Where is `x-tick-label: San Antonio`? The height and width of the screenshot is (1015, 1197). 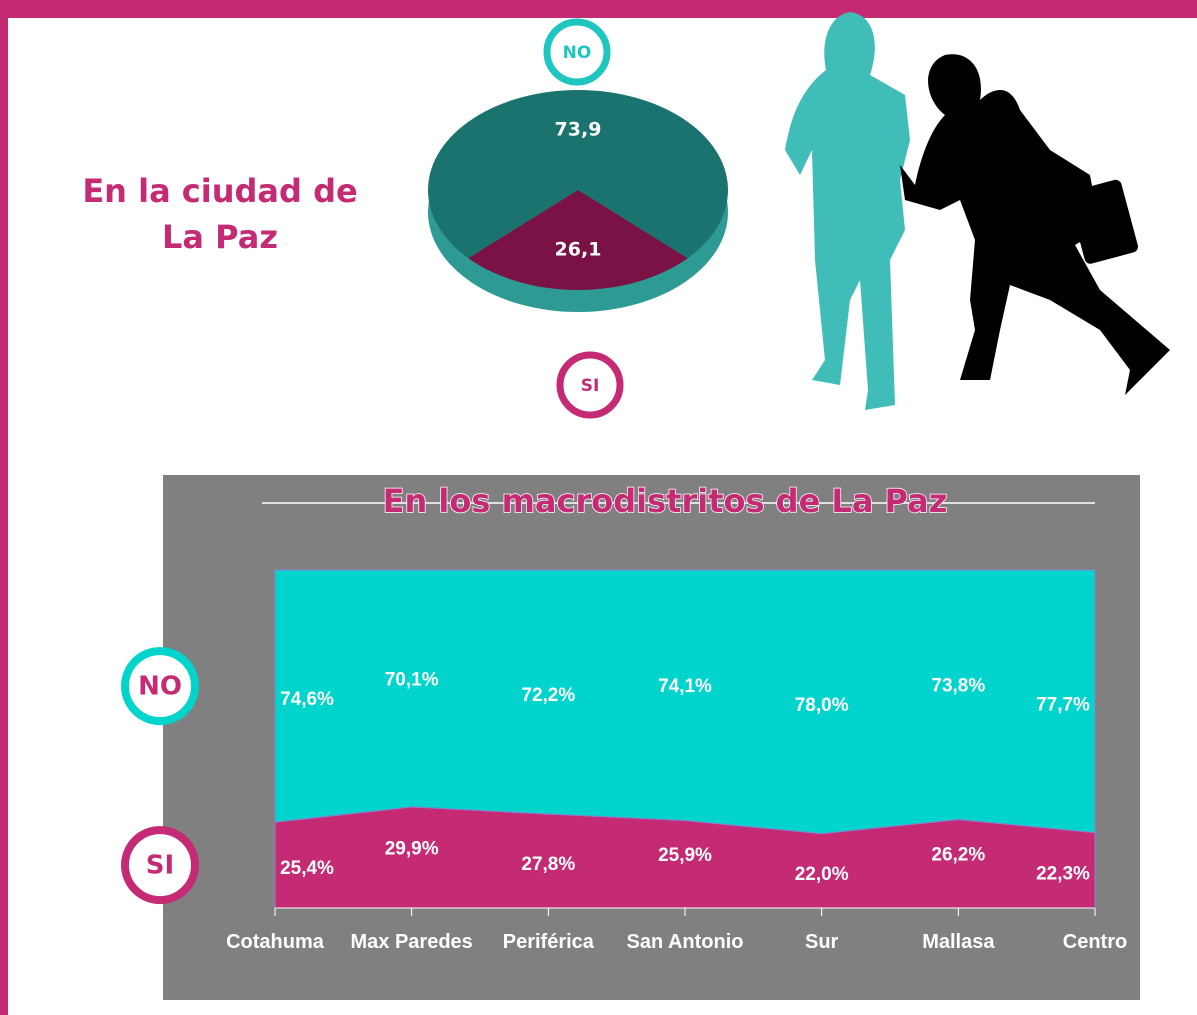 x-tick-label: San Antonio is located at coordinates (685, 942).